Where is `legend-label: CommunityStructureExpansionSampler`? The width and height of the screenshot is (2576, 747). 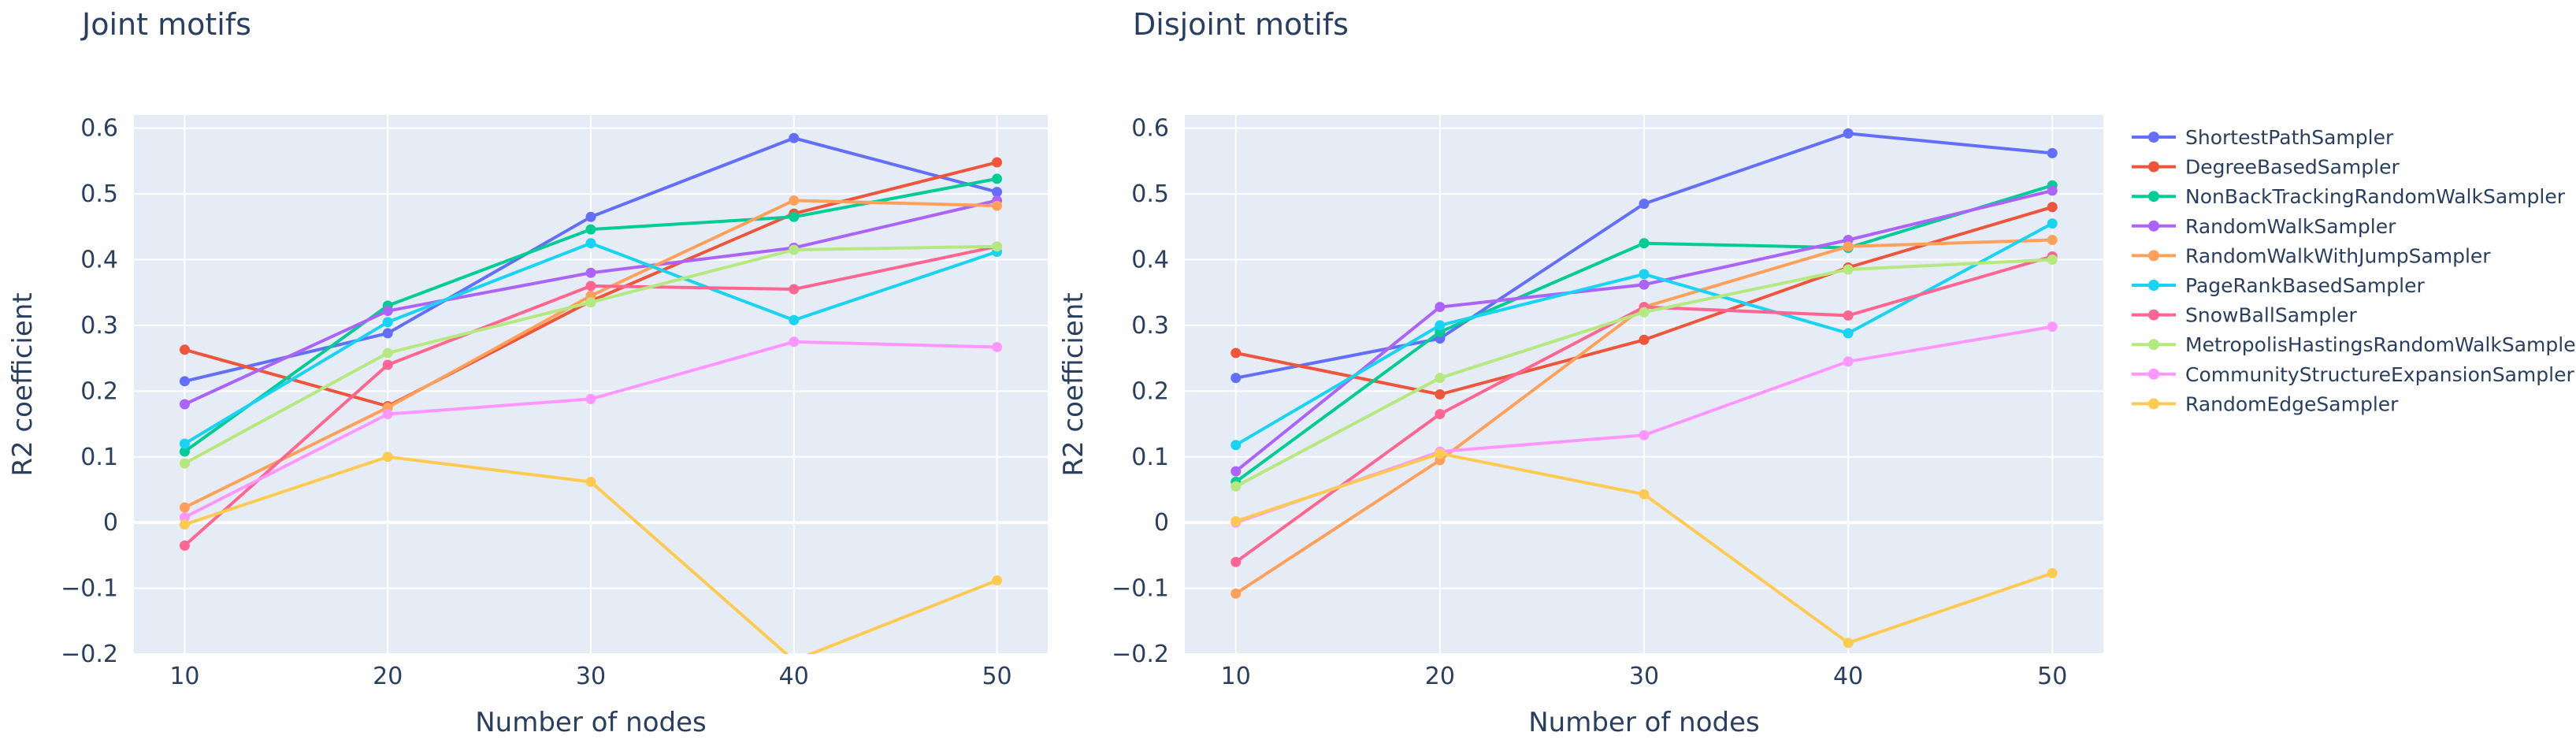 legend-label: CommunityStructureExpansionSampler is located at coordinates (2379, 374).